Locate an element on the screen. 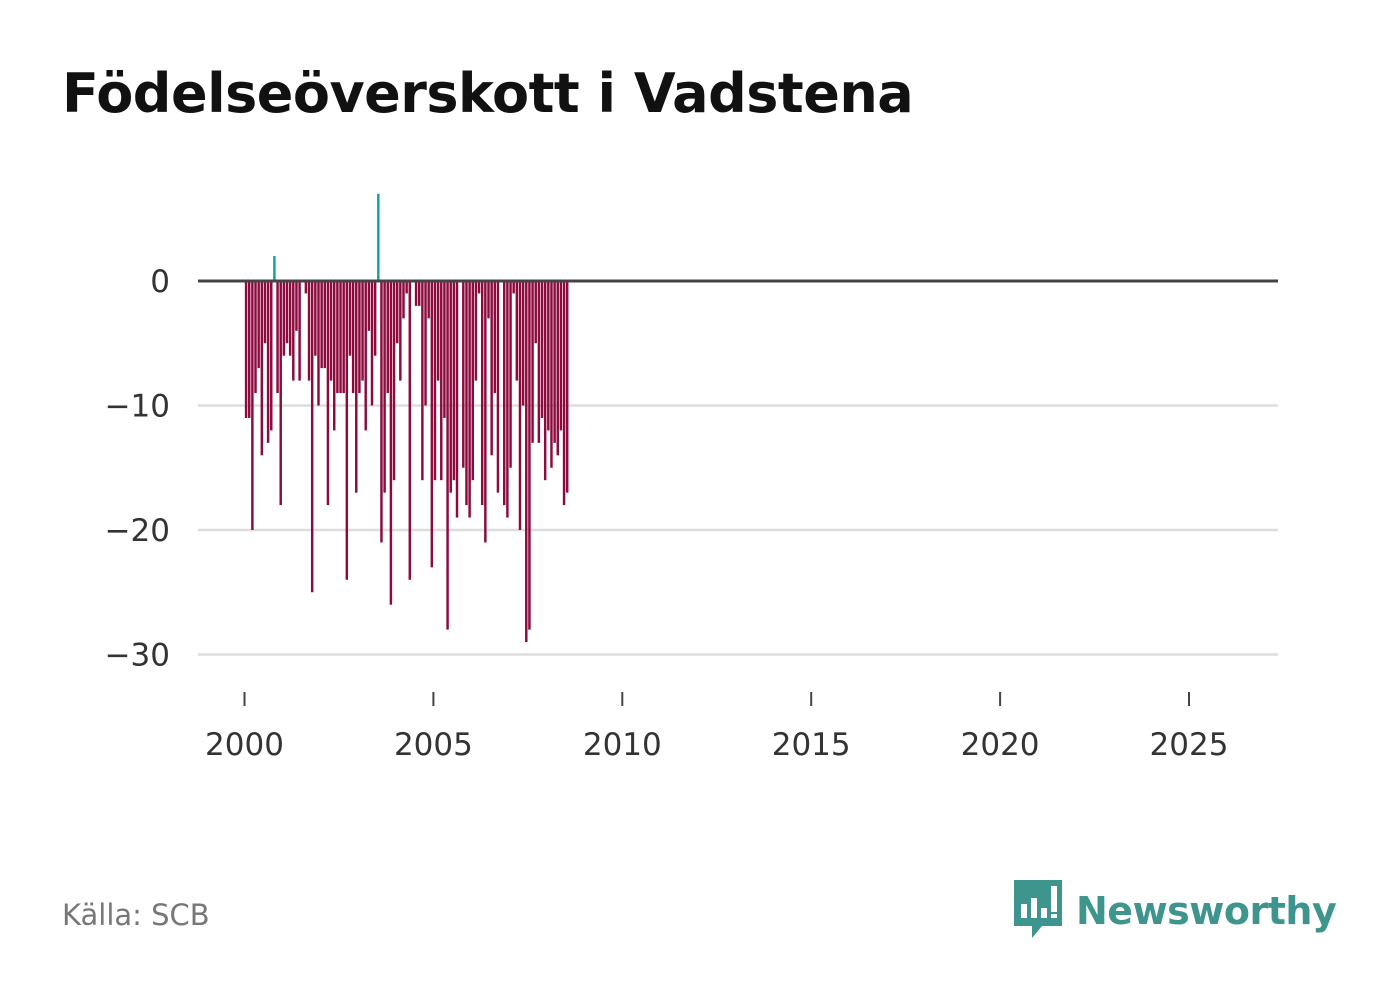 The image size is (1382, 999). x-tick-label: 2025 is located at coordinates (1189, 745).